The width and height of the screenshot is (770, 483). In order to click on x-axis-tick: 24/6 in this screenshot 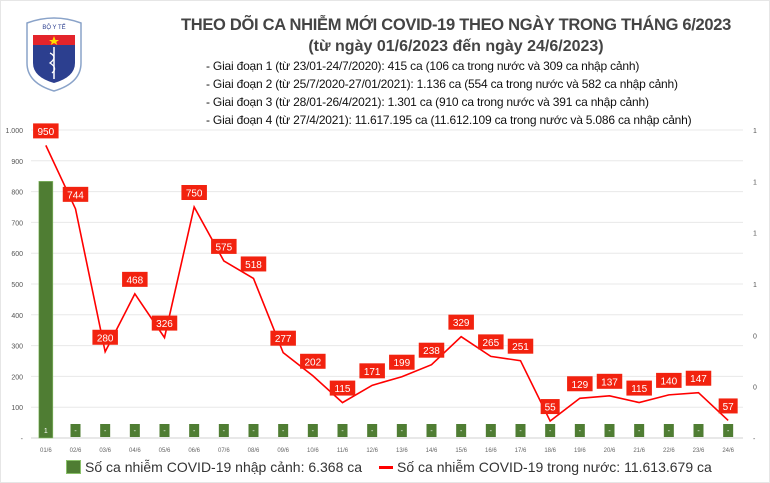, I will do `click(728, 451)`.